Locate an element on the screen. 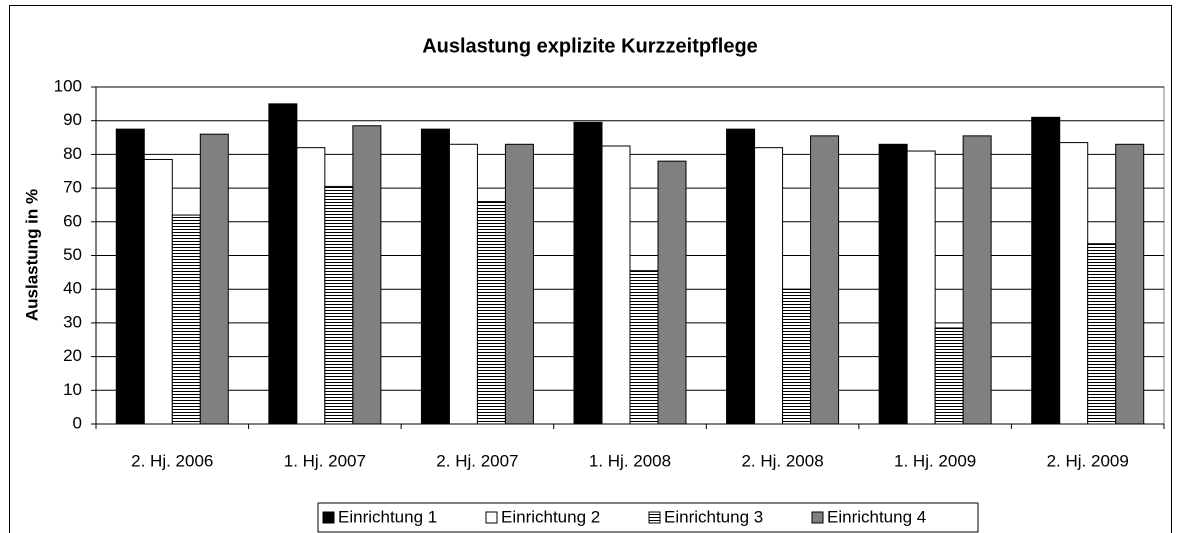 The height and width of the screenshot is (533, 1180). y-tick-label: 20 is located at coordinates (72, 355).